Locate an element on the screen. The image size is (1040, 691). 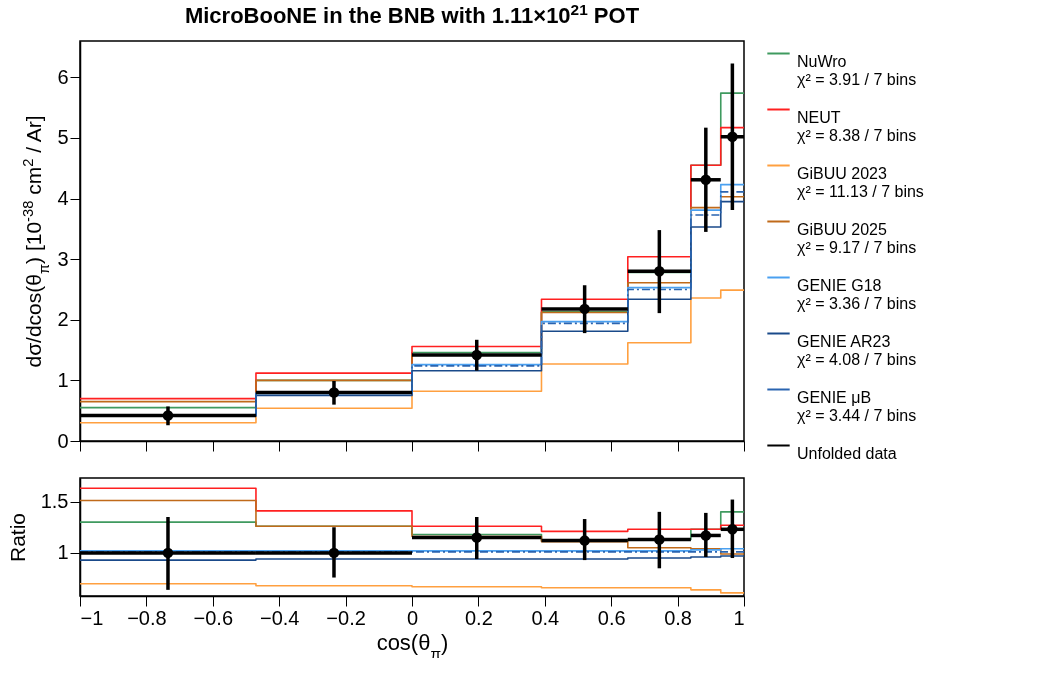
x-tick-label: −0.8 is located at coordinates (147, 617).